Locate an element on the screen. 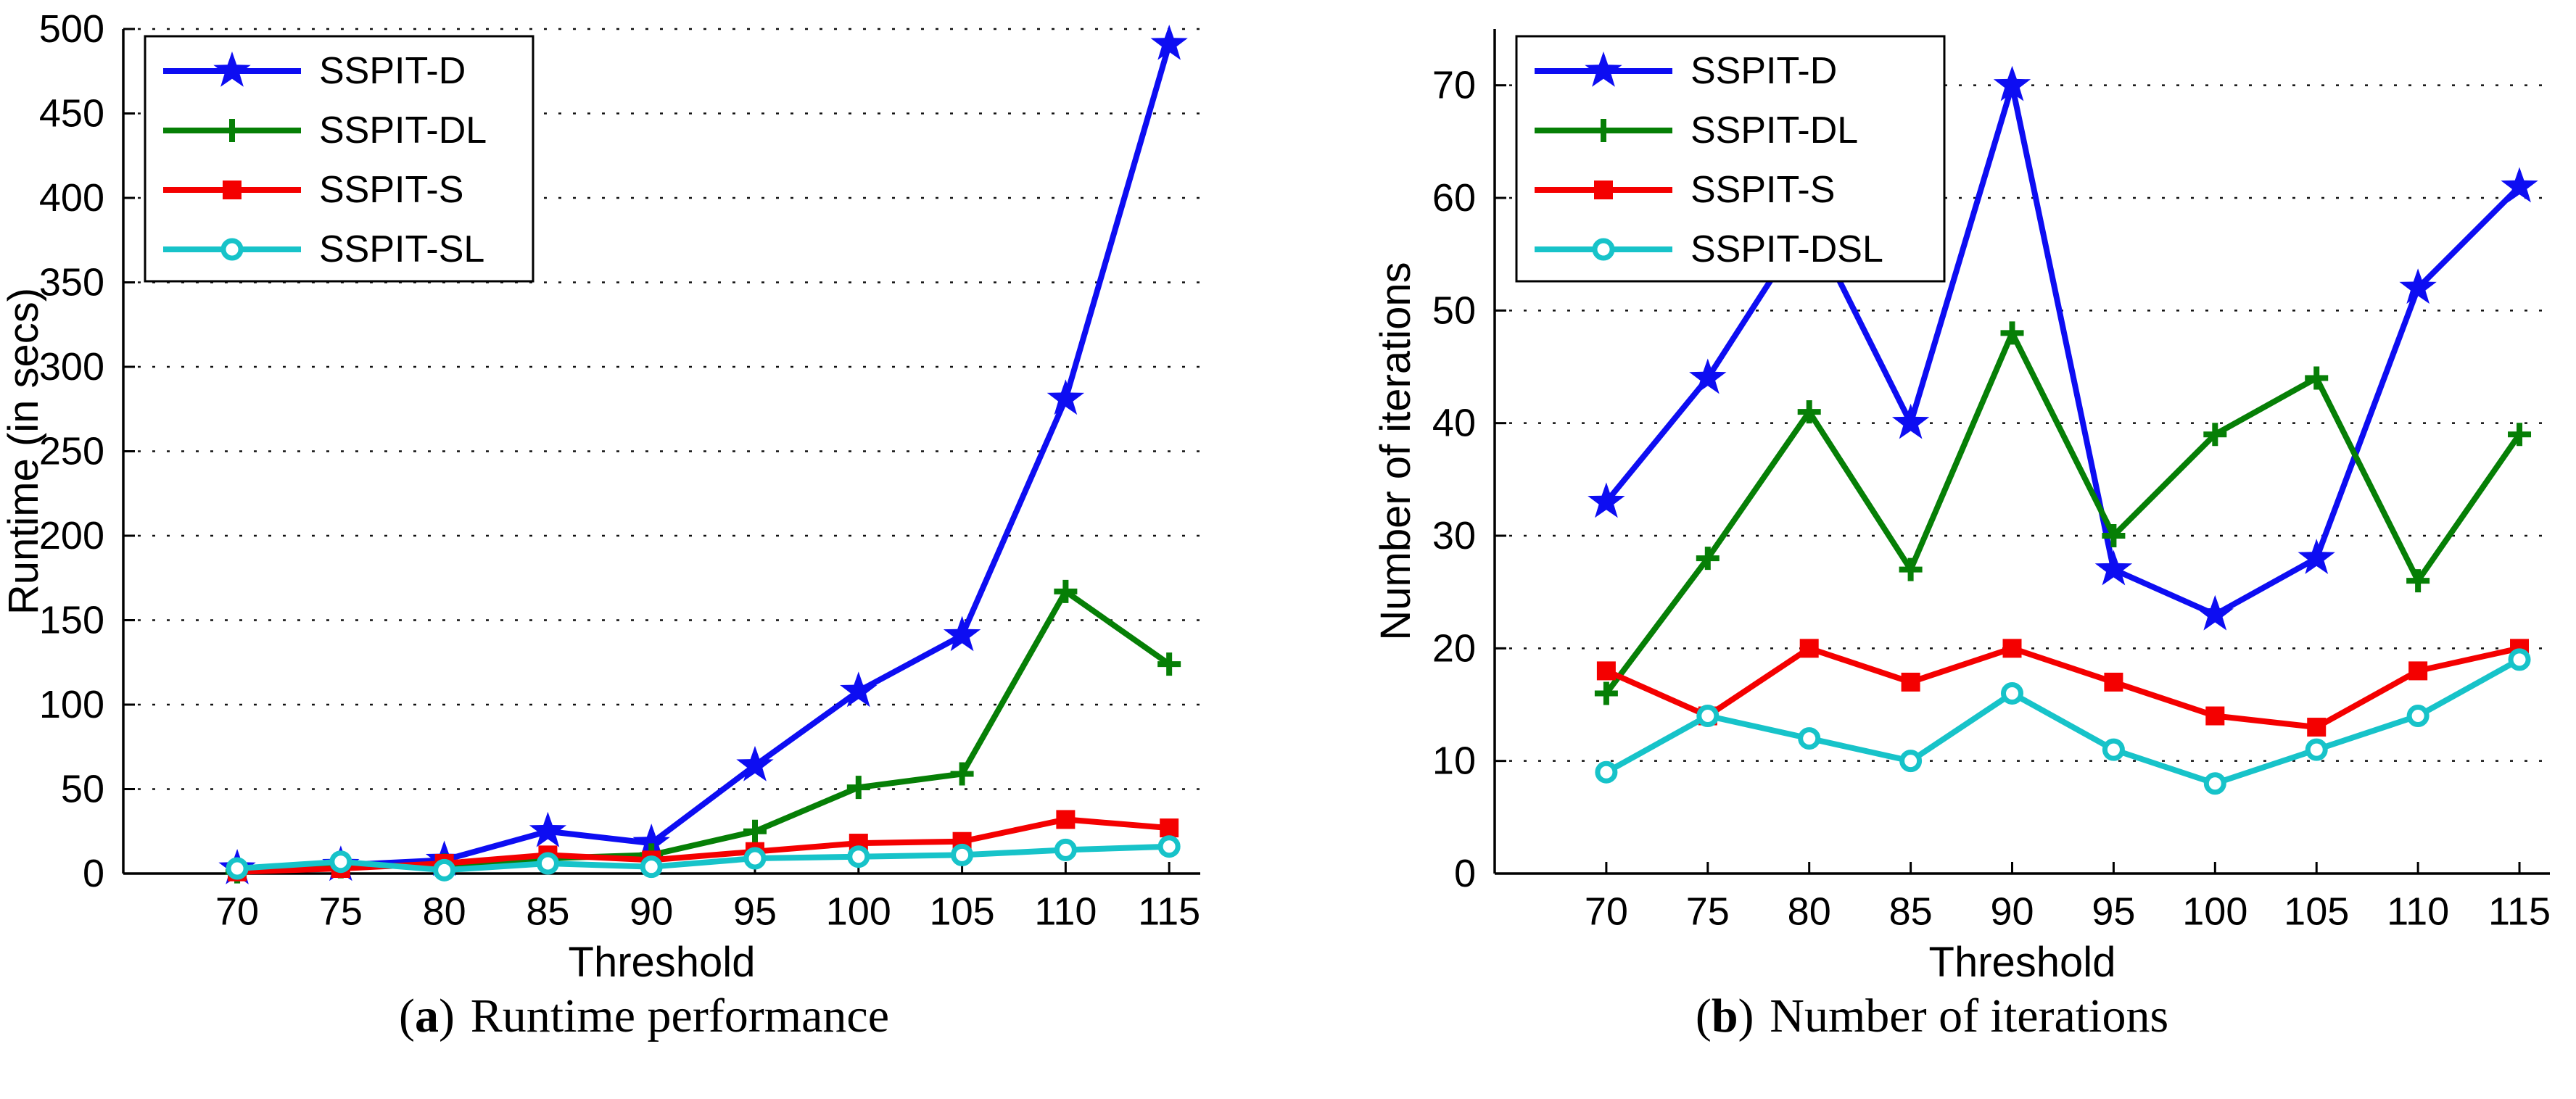 Image resolution: width=2576 pixels, height=1099 pixels. y-tick-label: 500 is located at coordinates (71, 29).